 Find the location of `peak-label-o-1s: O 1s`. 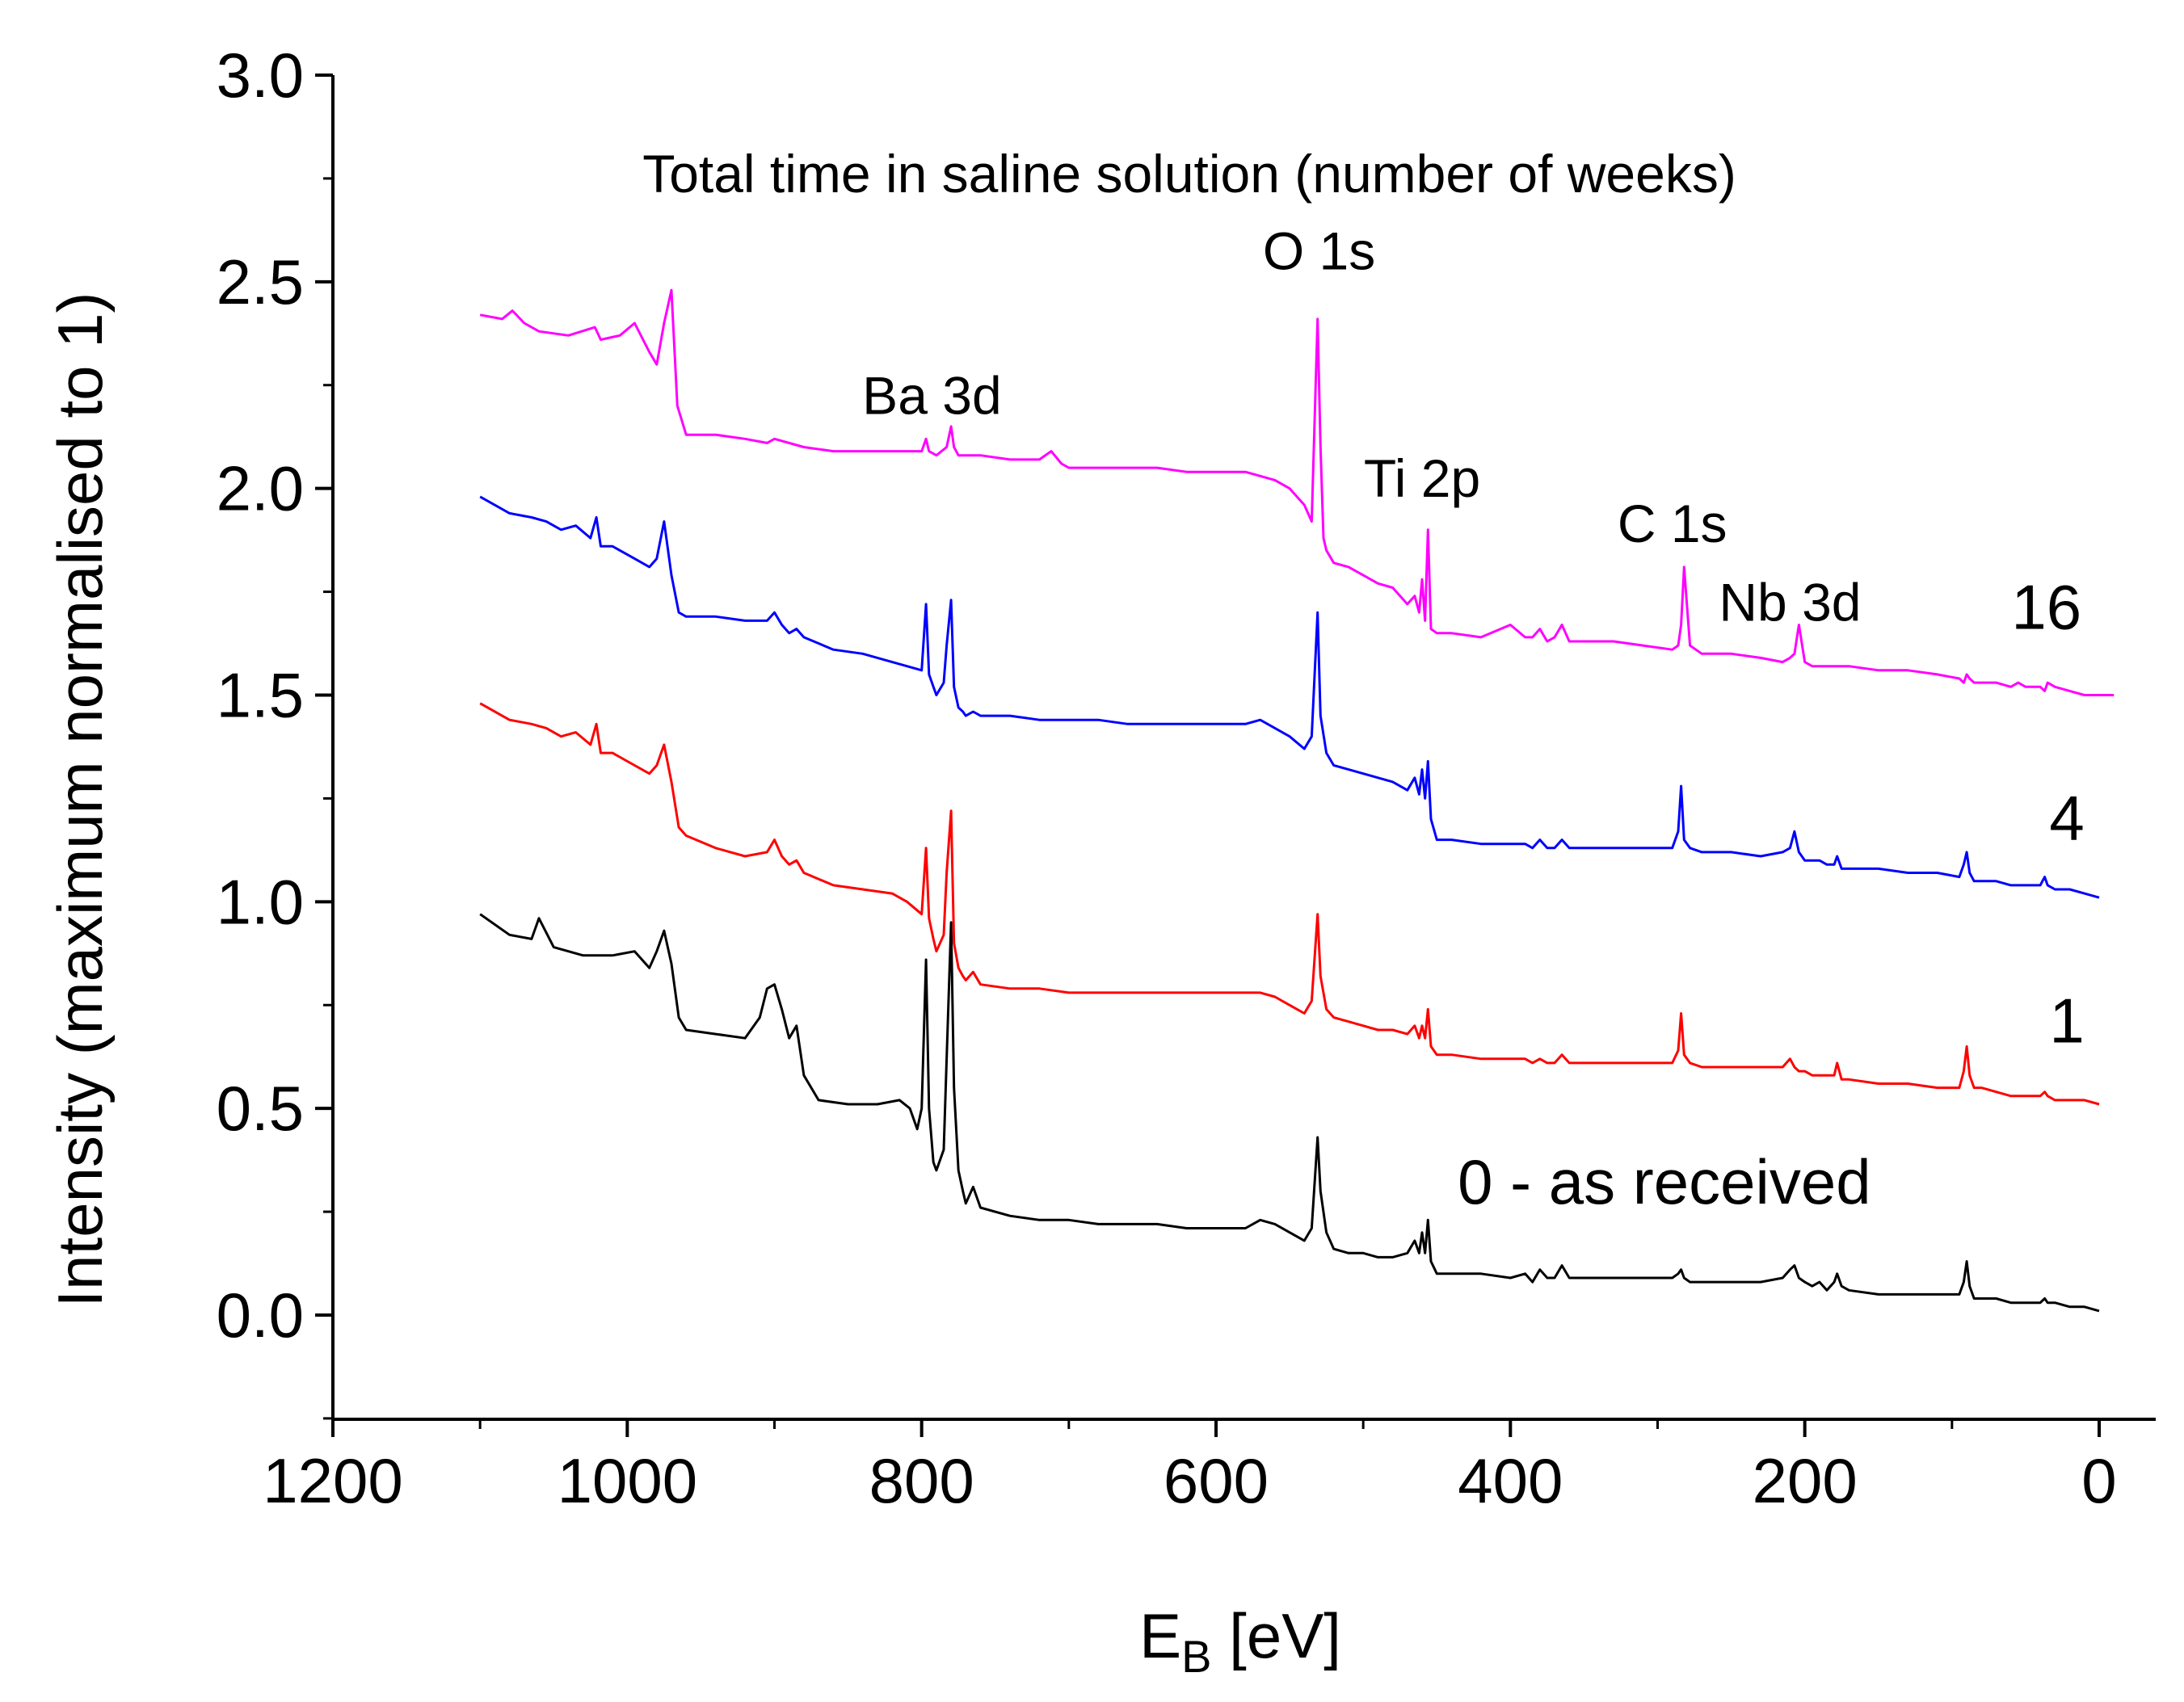

peak-label-o-1s: O 1s is located at coordinates (1319, 251).